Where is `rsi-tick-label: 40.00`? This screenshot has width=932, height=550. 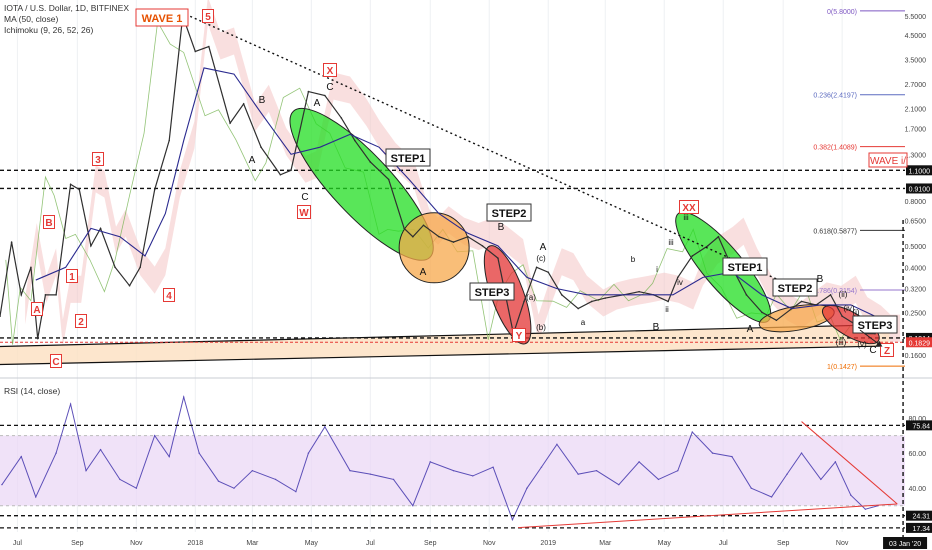 rsi-tick-label: 40.00 is located at coordinates (917, 489).